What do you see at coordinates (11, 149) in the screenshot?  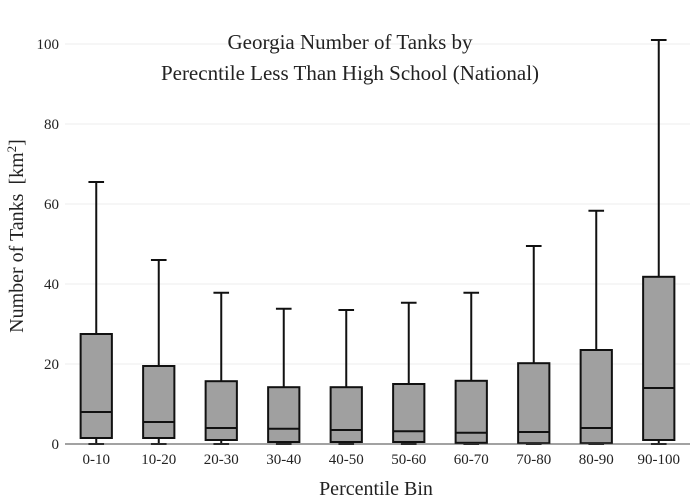 I see `y-axis-unit-sup: 2` at bounding box center [11, 149].